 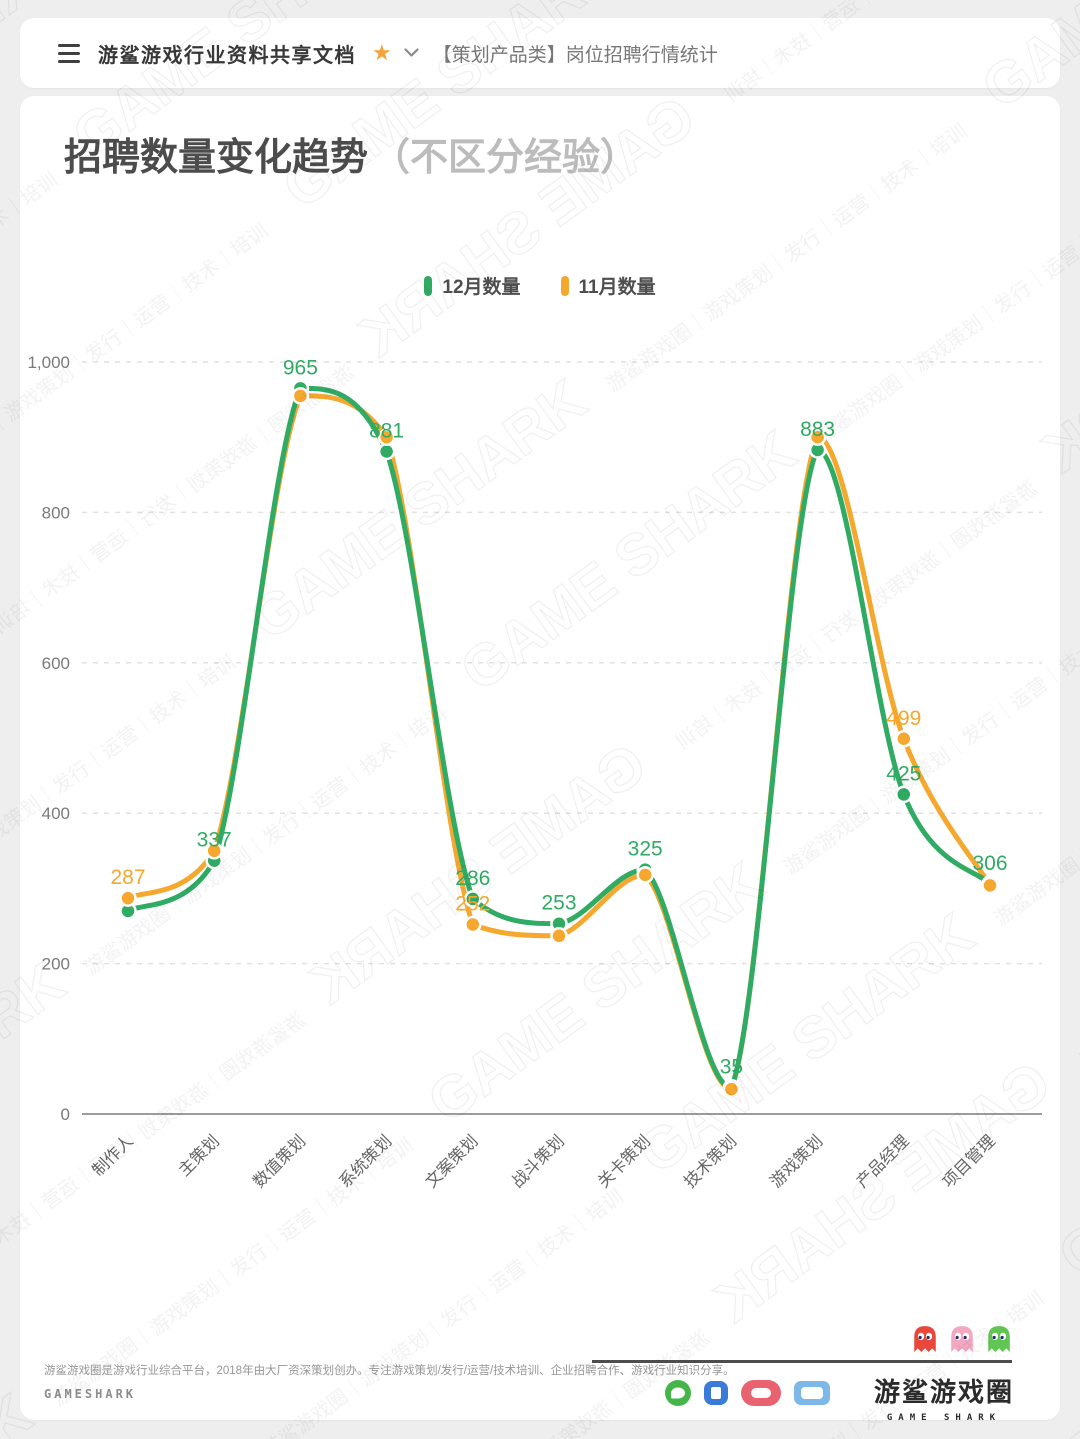 What do you see at coordinates (540, 285) in the screenshot?
I see `chart-legend: 12月数量 11月数量` at bounding box center [540, 285].